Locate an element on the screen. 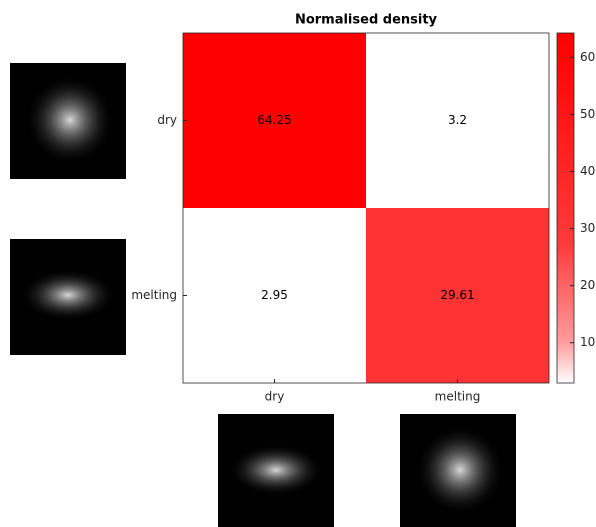  colorbar-tick-label: 60 is located at coordinates (587, 57).